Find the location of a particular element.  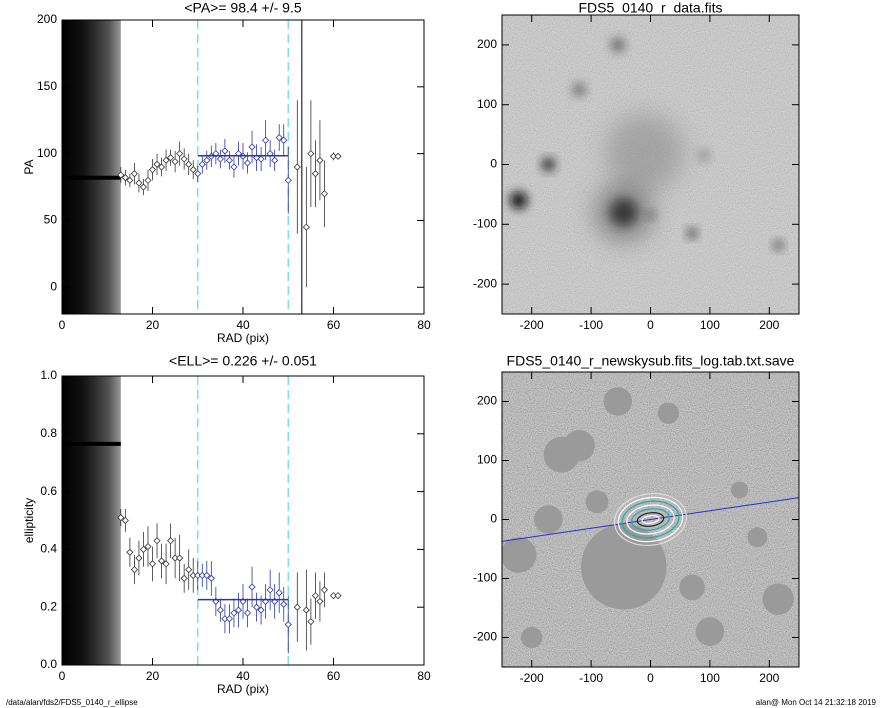

frame is located at coordinates (650, 164).